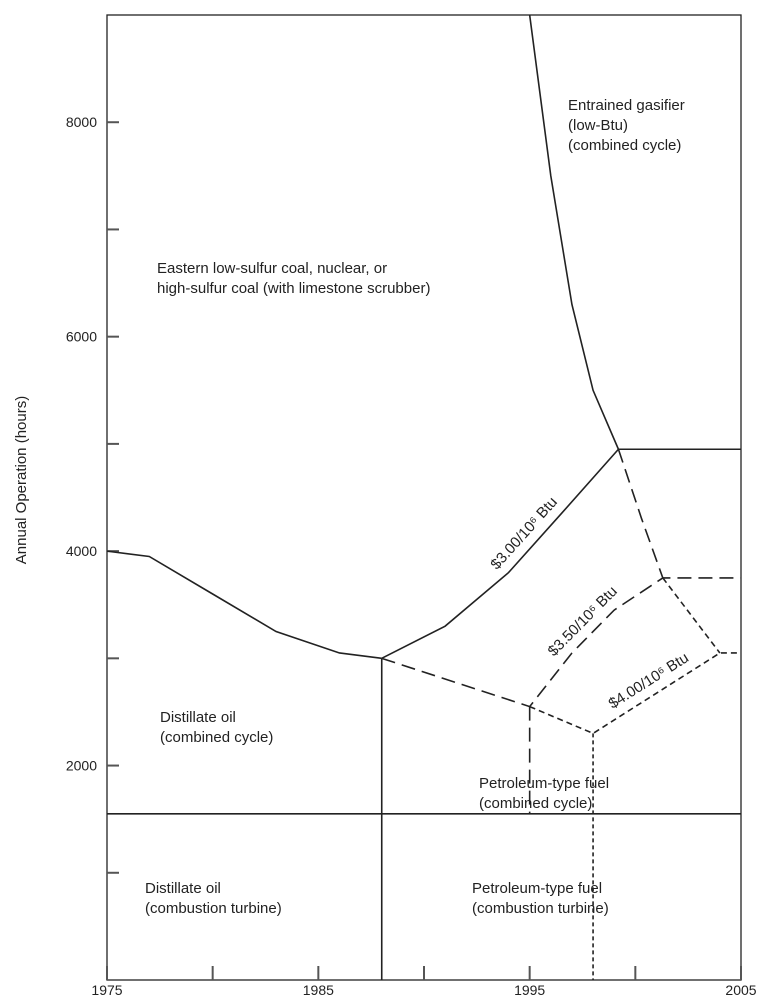 Image resolution: width=761 pixels, height=1000 pixels. Describe the element at coordinates (81, 337) in the screenshot. I see `y-tick-label: 6000` at that location.